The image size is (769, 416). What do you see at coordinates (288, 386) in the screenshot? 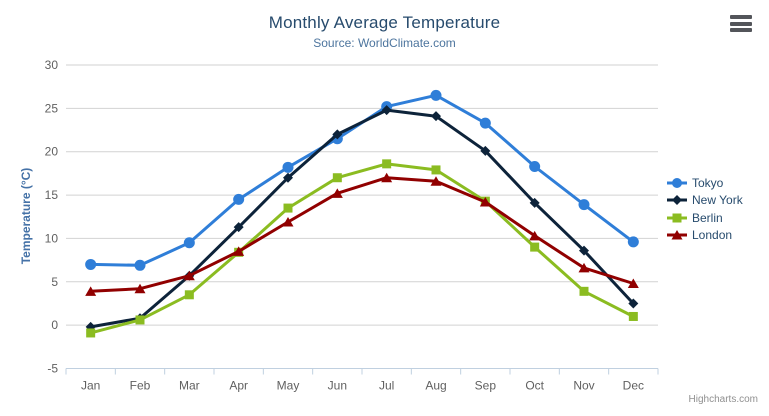
I see `x-axis-label: May` at bounding box center [288, 386].